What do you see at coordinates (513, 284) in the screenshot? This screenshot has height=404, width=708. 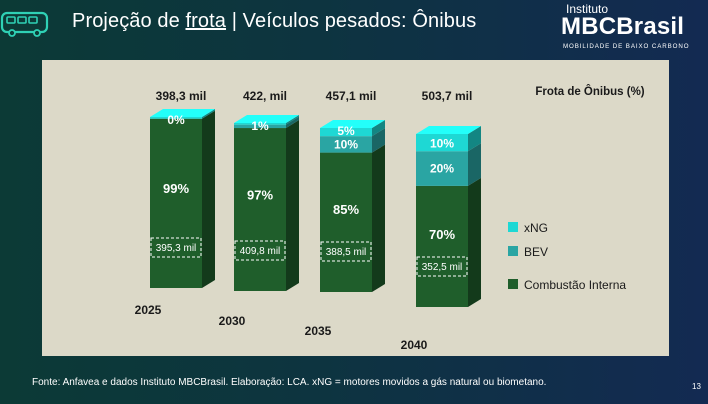 I see `legend-swatch-combust-o-interna` at bounding box center [513, 284].